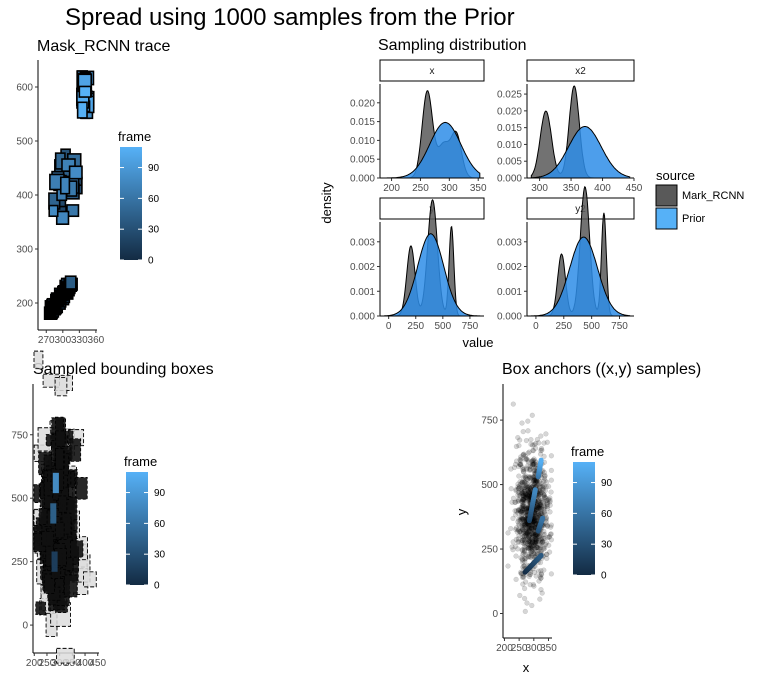  I want to click on trace-segment, so click(540, 556).